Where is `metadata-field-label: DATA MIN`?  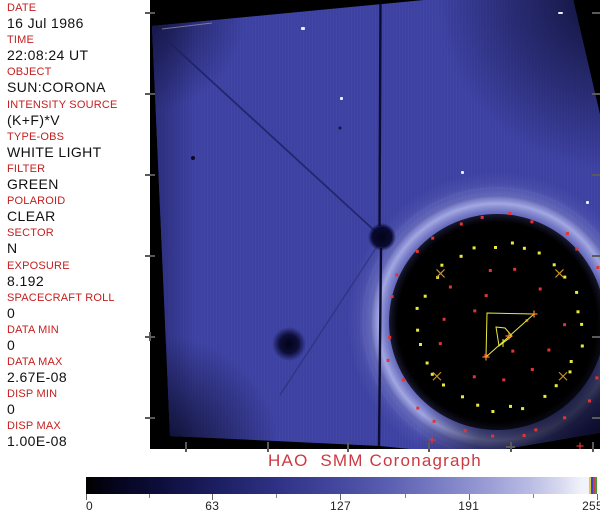
metadata-field-label: DATA MIN is located at coordinates (33, 329).